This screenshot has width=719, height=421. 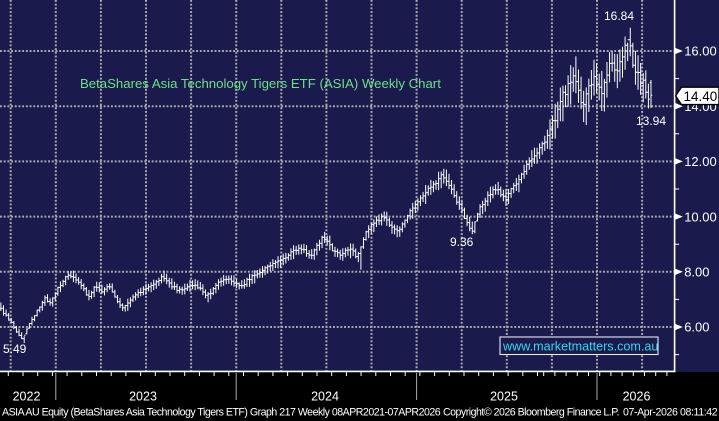 I want to click on svg-text: 8.00, so click(x=696, y=272).